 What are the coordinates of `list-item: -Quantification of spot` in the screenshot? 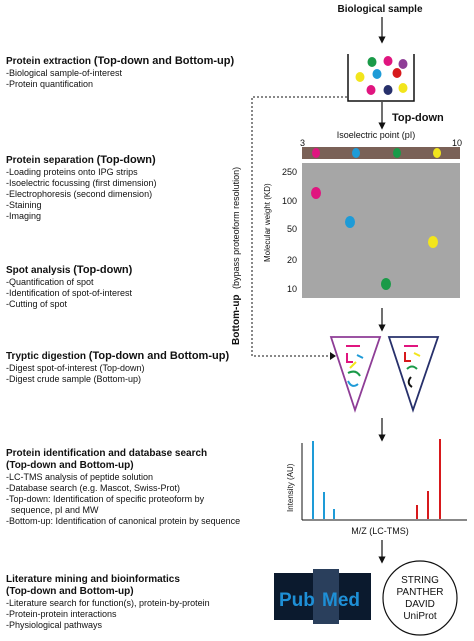 It's located at (50, 282).